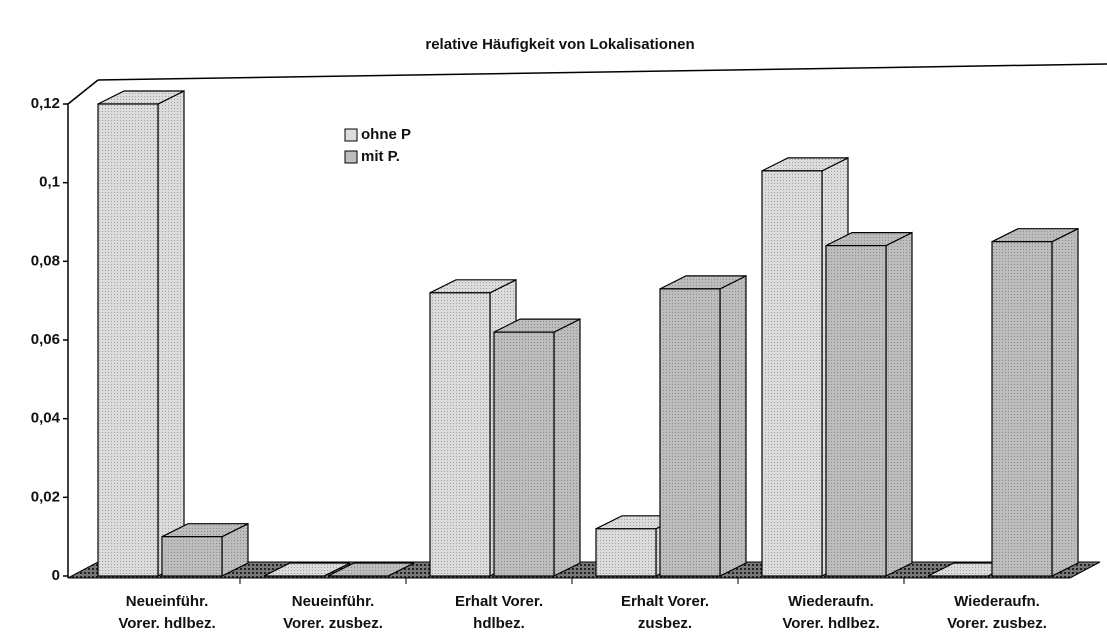 This screenshot has width=1107, height=632. I want to click on back-wall-edge, so click(83, 92).